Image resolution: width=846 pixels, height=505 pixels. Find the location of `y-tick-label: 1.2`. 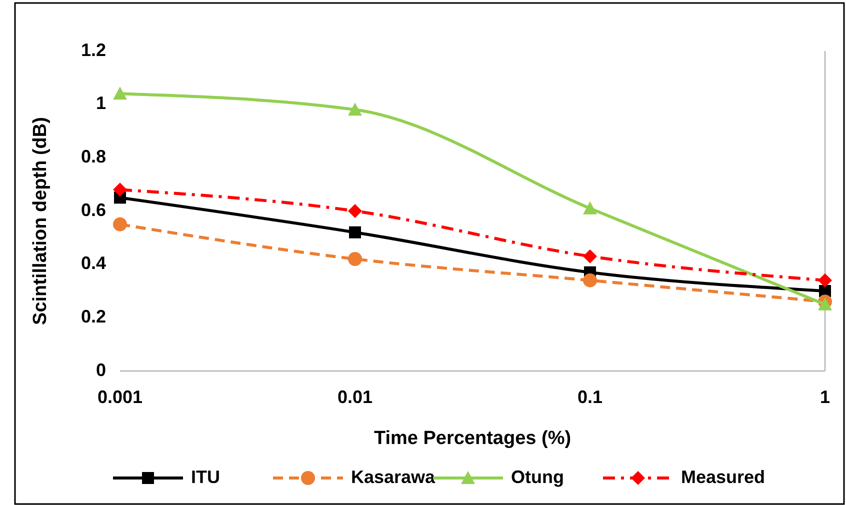

y-tick-label: 1.2 is located at coordinates (93, 50).